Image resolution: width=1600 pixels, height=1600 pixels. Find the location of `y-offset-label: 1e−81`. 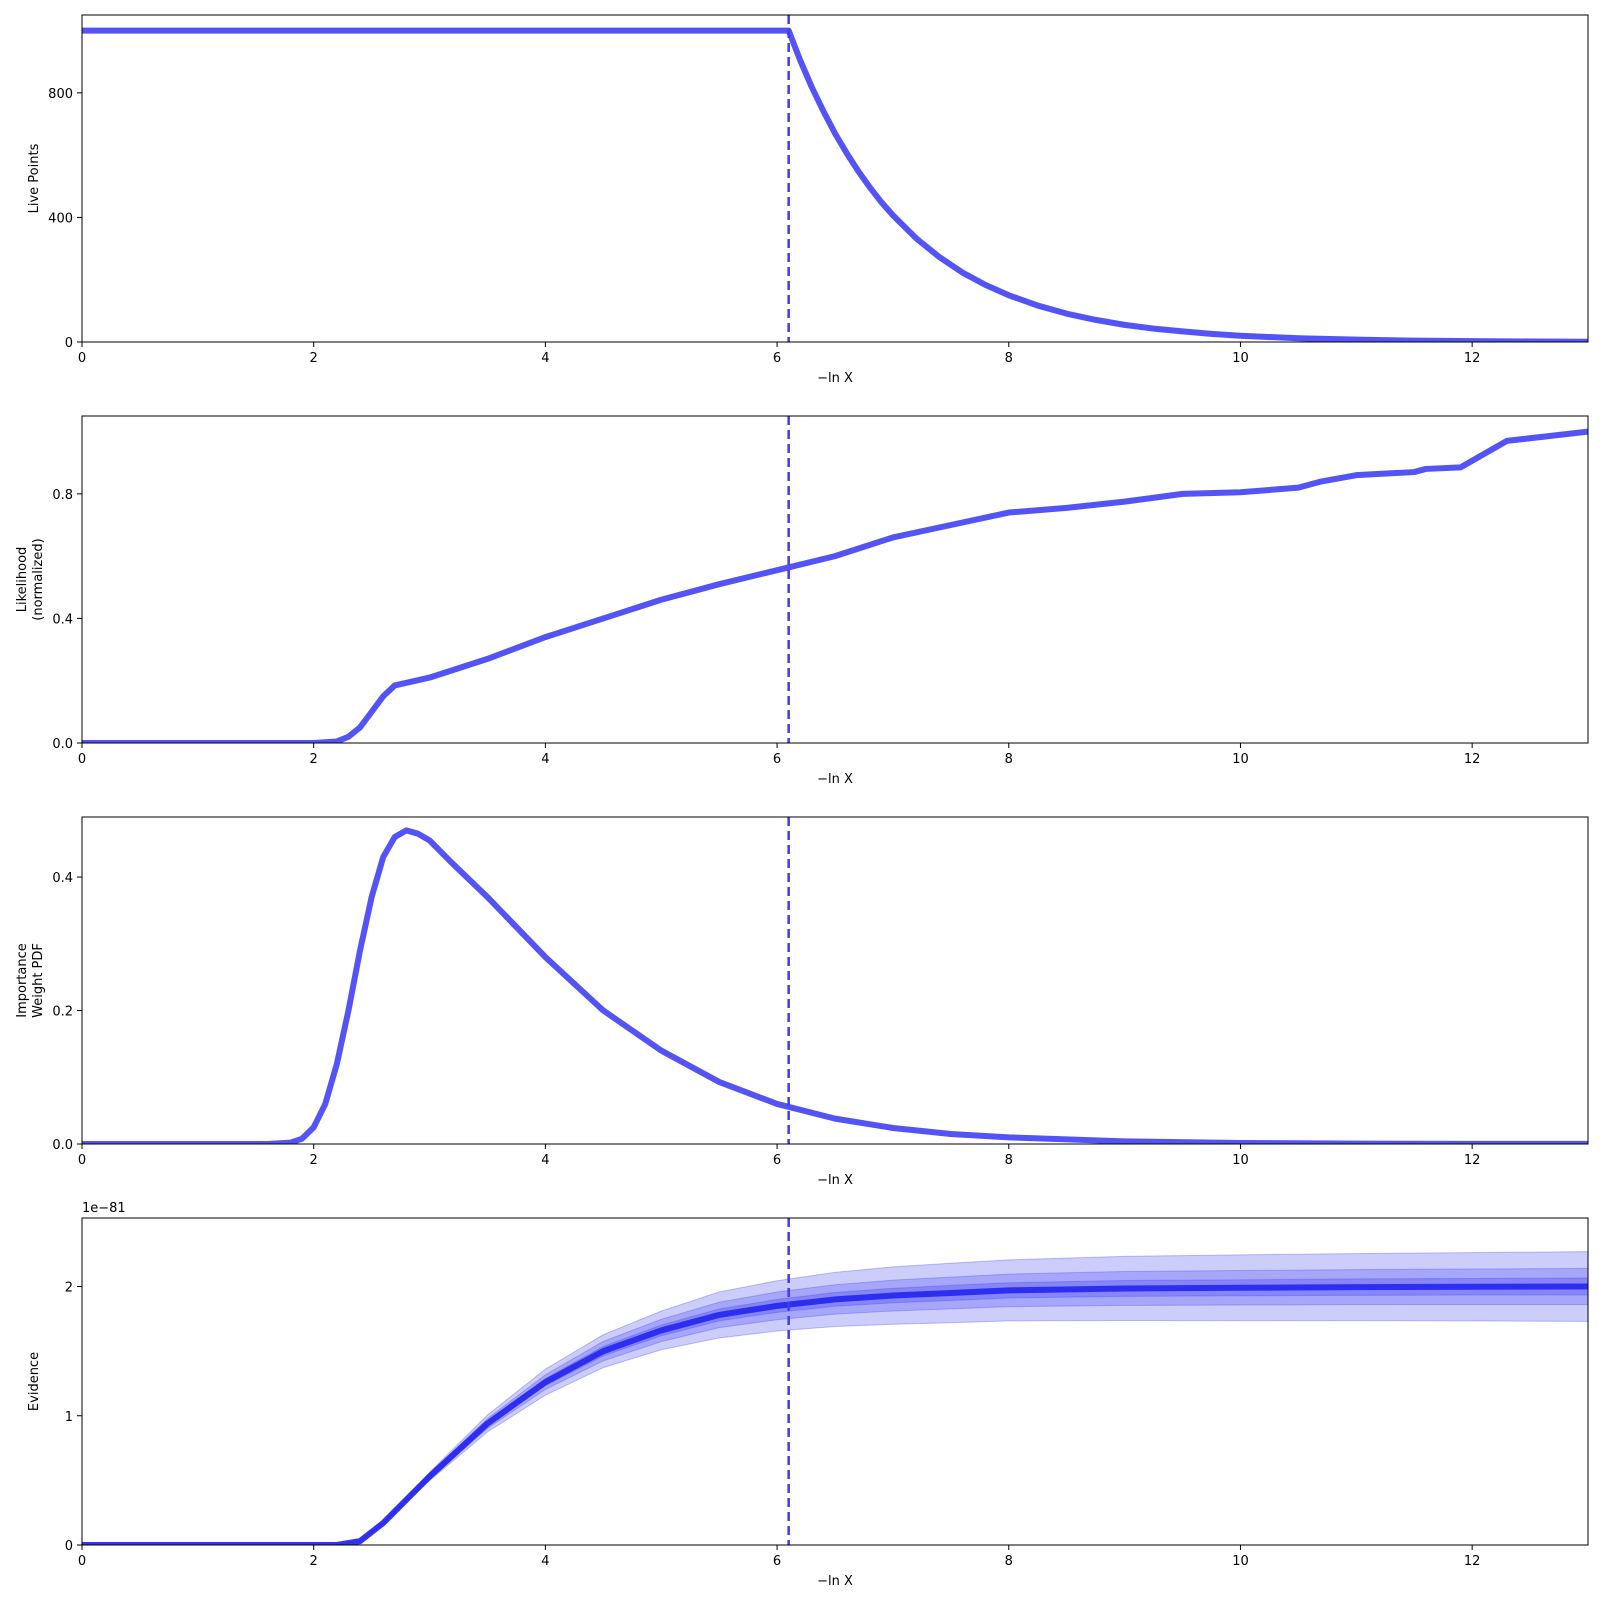

y-offset-label: 1e−81 is located at coordinates (104, 1208).